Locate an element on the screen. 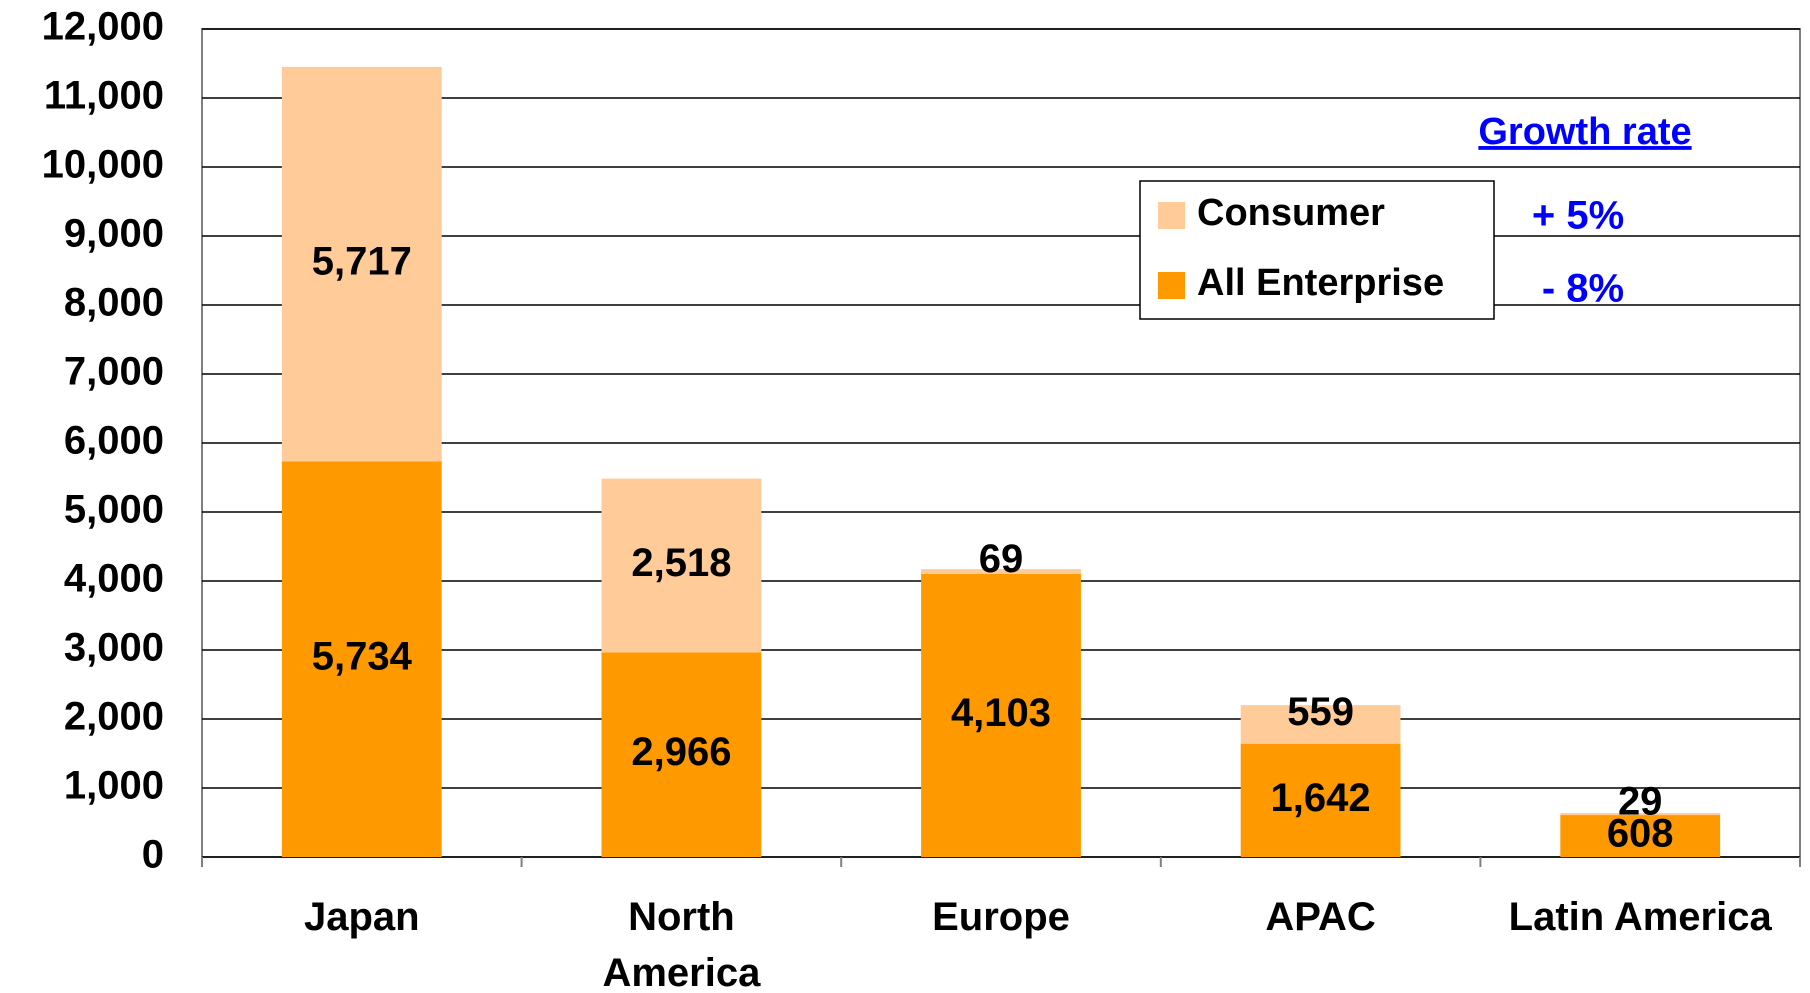 The image size is (1810, 993). data-label: 5,734 is located at coordinates (362, 657).